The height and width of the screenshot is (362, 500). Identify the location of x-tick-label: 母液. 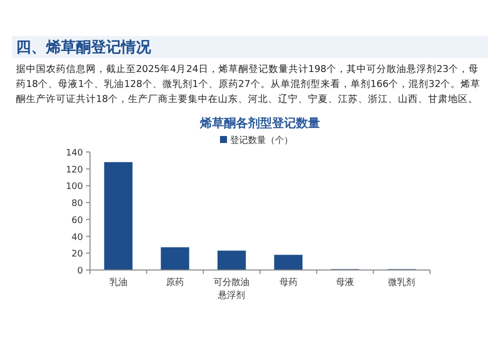
(345, 282).